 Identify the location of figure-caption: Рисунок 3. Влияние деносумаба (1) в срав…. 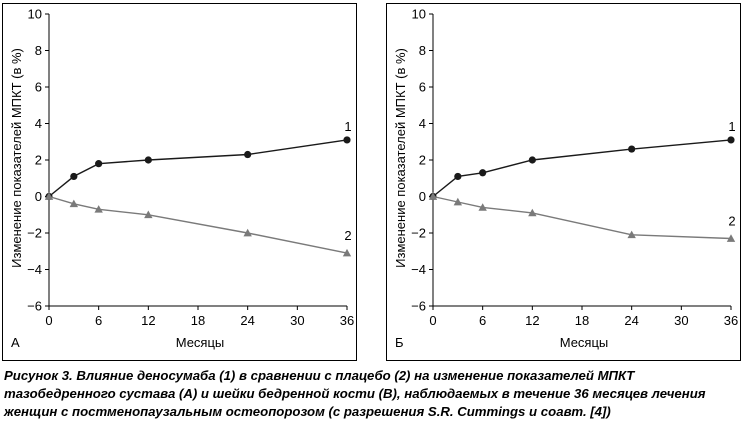
(355, 393).